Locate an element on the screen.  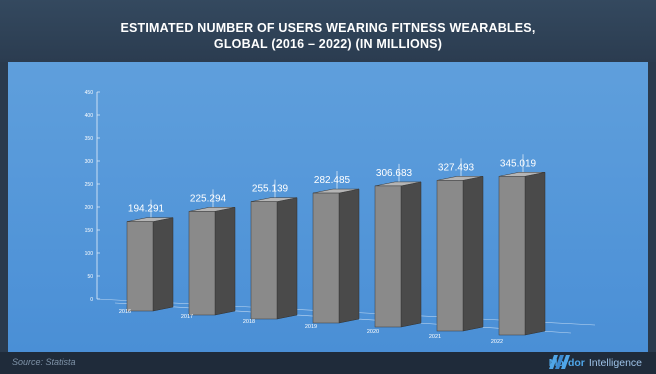
bar-value-label: 306.683 is located at coordinates (394, 173).